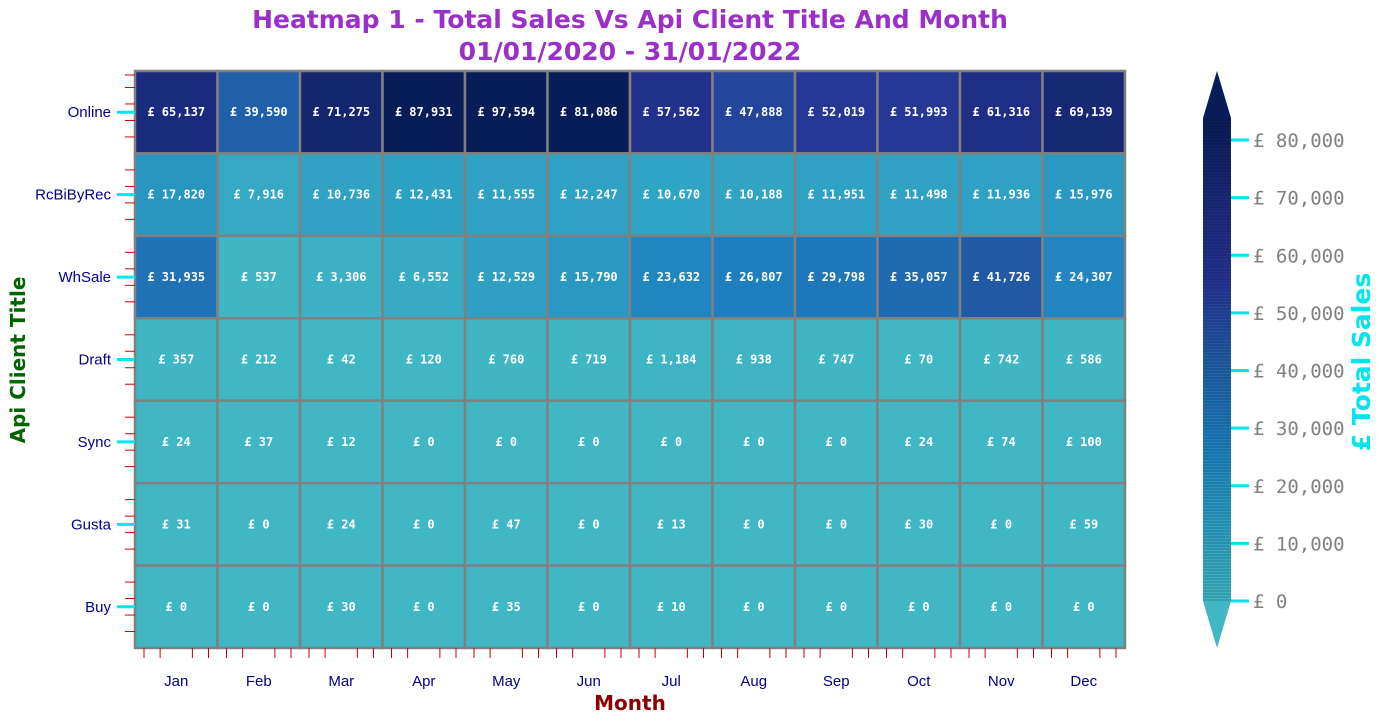  Describe the element at coordinates (259, 360) in the screenshot. I see `cell-value-label: £ 212` at that location.